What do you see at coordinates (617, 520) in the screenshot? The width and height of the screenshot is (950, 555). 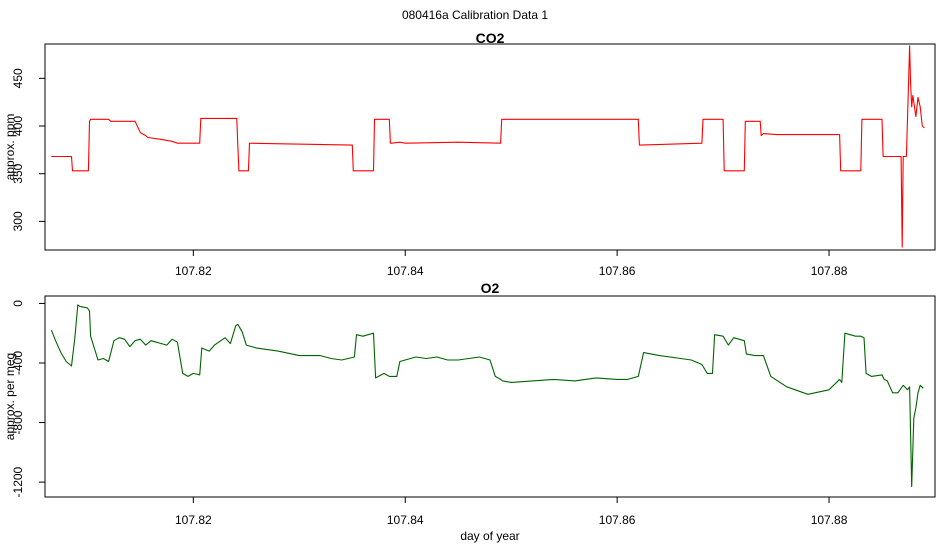 I see `panel-2-x-tick-label: 107.86` at bounding box center [617, 520].